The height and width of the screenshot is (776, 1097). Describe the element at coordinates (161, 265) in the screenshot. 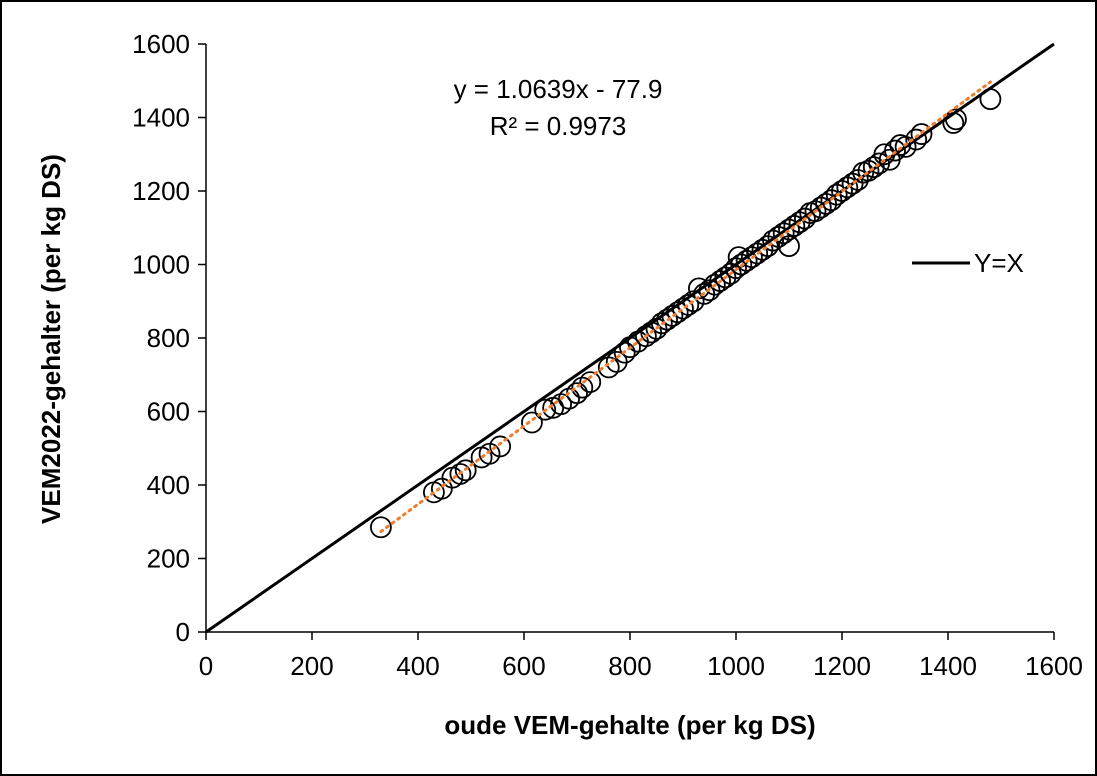

I see `y-tick-label: 1000` at that location.